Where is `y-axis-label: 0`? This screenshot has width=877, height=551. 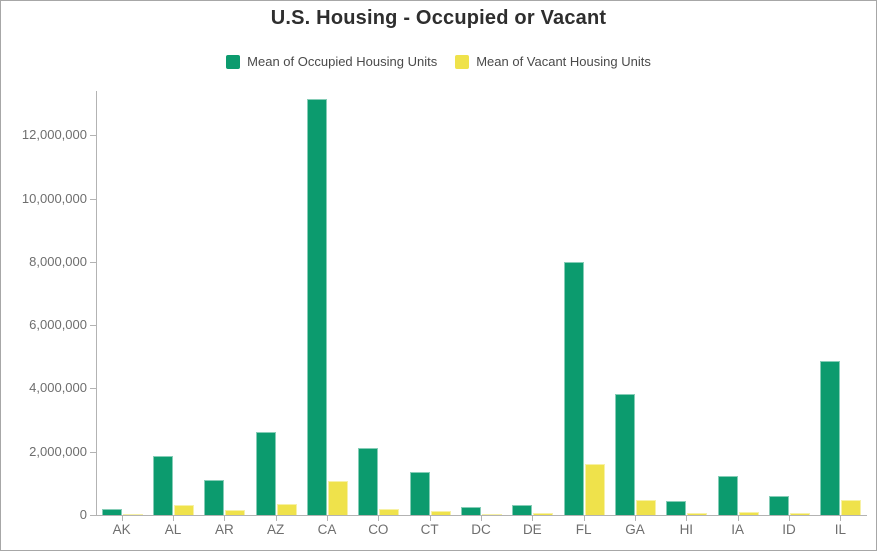 y-axis-label: 0 is located at coordinates (83, 514).